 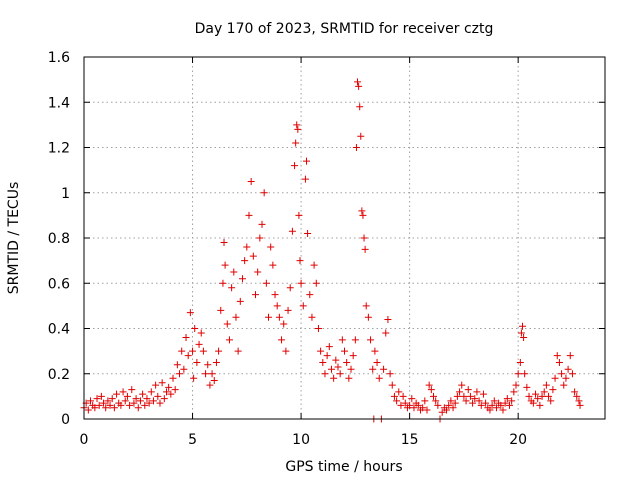 I want to click on y-tick-label: 0, so click(x=65, y=420).